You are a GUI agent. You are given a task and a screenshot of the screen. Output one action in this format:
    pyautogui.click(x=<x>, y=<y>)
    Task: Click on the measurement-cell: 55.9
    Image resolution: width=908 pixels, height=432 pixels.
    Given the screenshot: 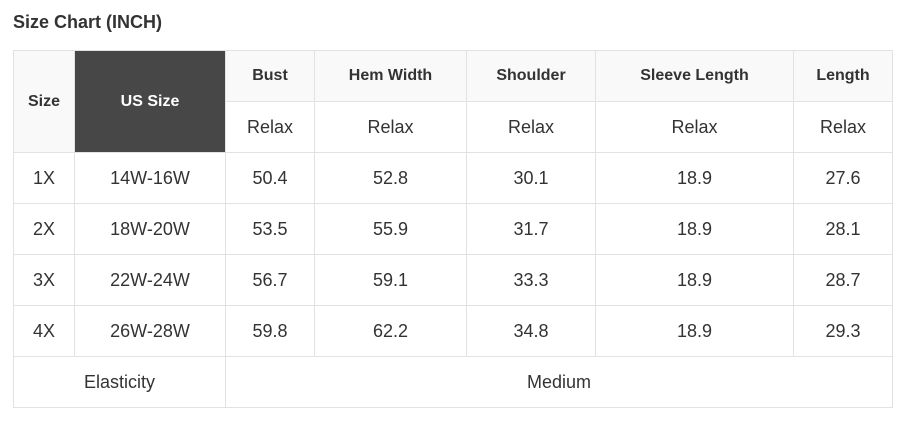 What is the action you would take?
    pyautogui.click(x=390, y=229)
    